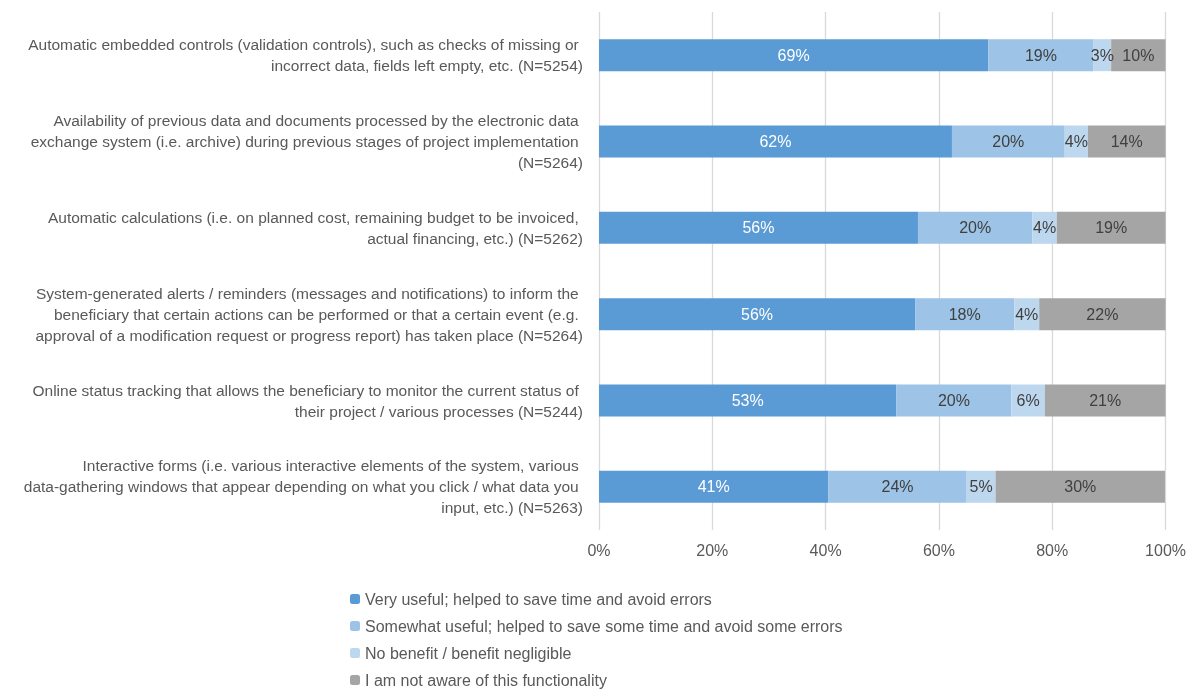  I want to click on x-tick-label: 80%, so click(1052, 550).